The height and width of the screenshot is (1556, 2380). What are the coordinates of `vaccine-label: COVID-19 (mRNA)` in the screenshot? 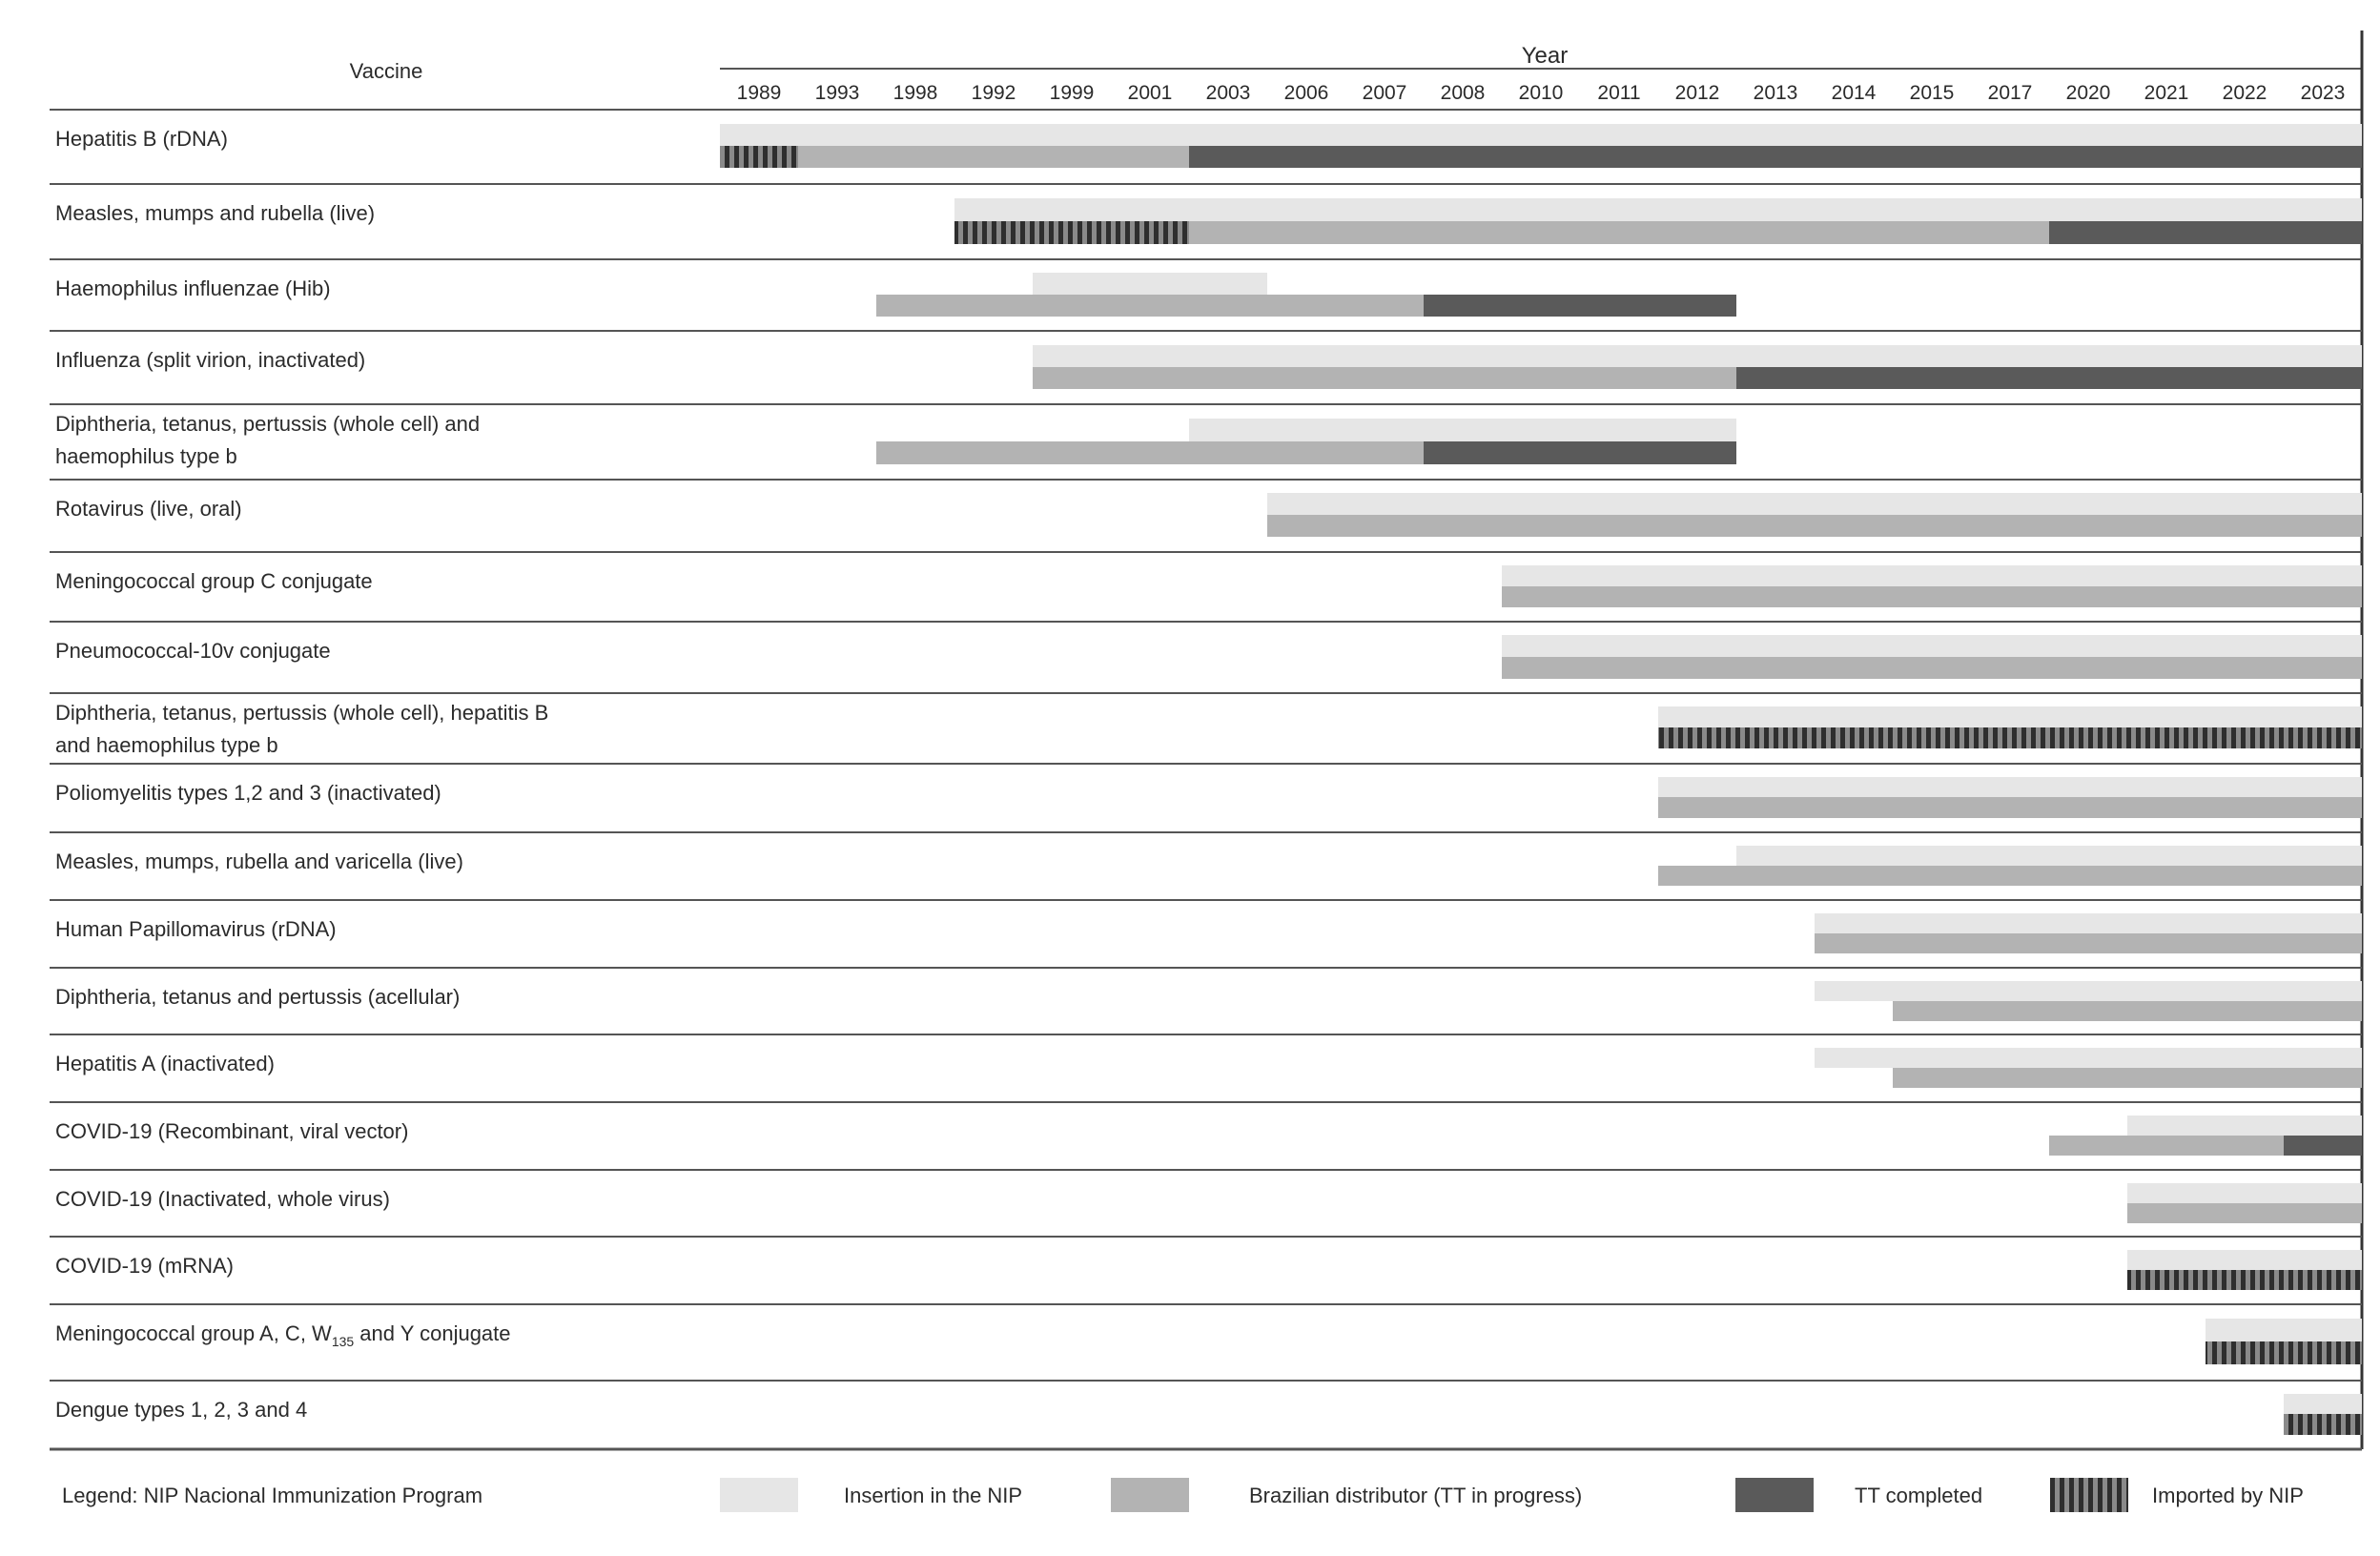 It's located at (144, 1266).